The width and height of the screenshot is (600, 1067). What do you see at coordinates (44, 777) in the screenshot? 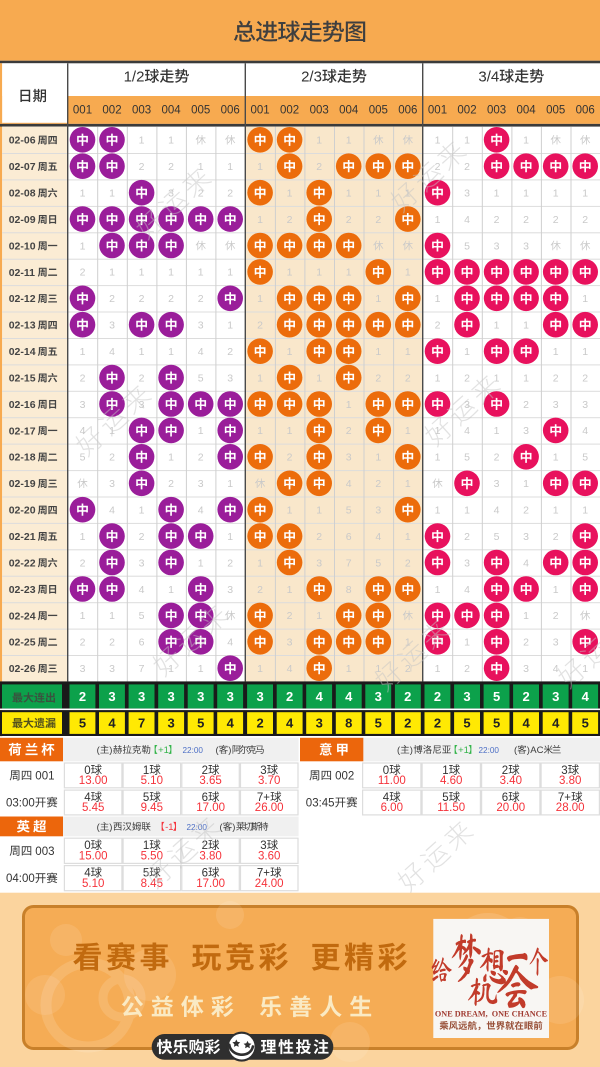
I see `svg-text: 001` at bounding box center [44, 777].